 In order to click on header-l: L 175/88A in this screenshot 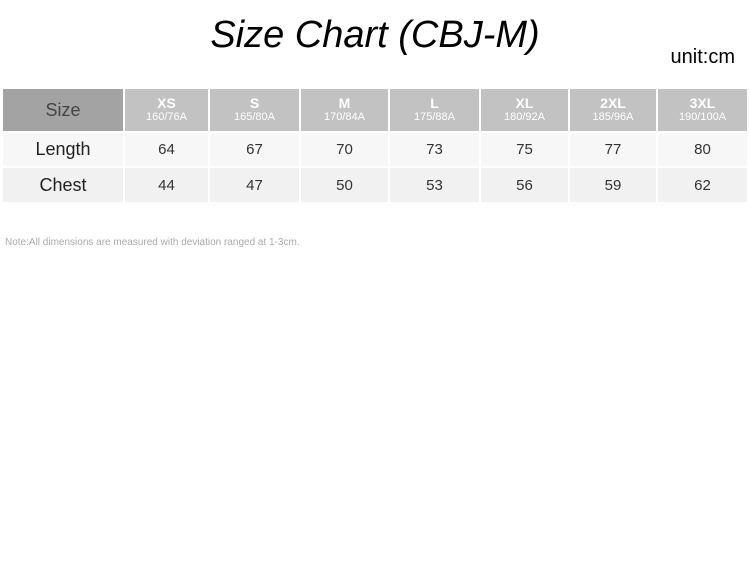, I will do `click(434, 110)`.